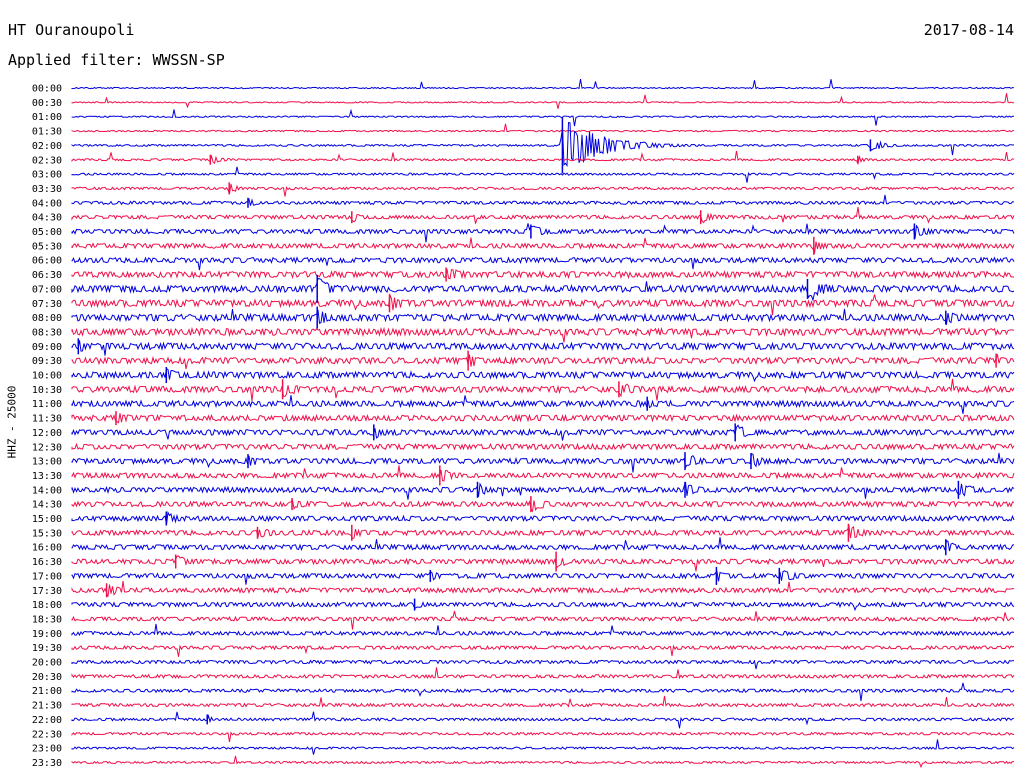 This screenshot has height=780, width=1024. I want to click on row-time-label: 15:00, so click(47, 519).